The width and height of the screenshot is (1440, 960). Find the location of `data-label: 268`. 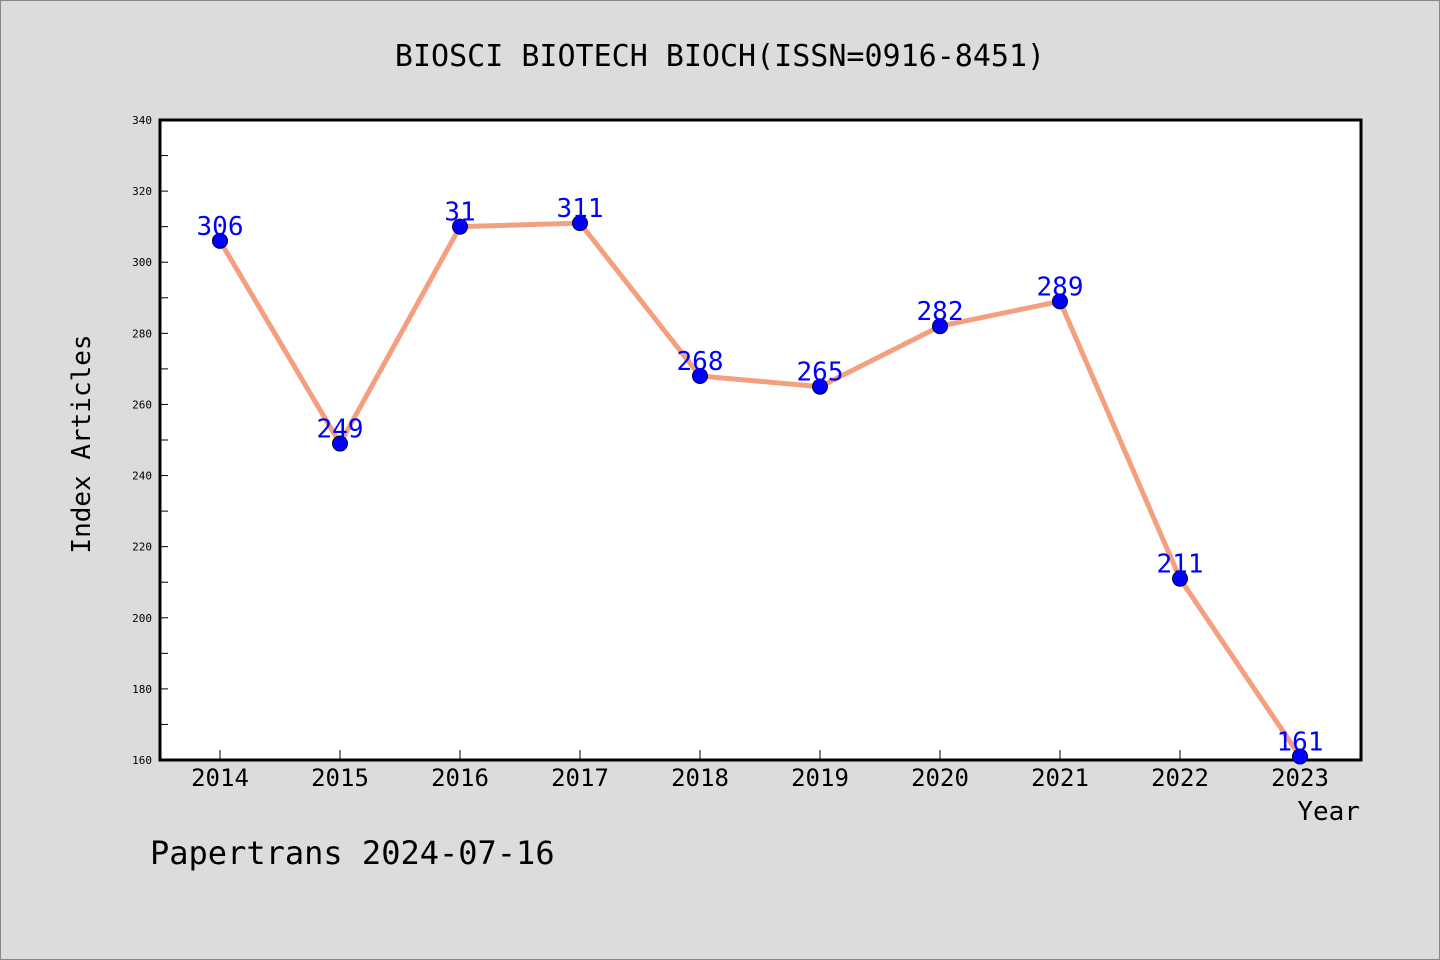

data-label: 268 is located at coordinates (700, 362).